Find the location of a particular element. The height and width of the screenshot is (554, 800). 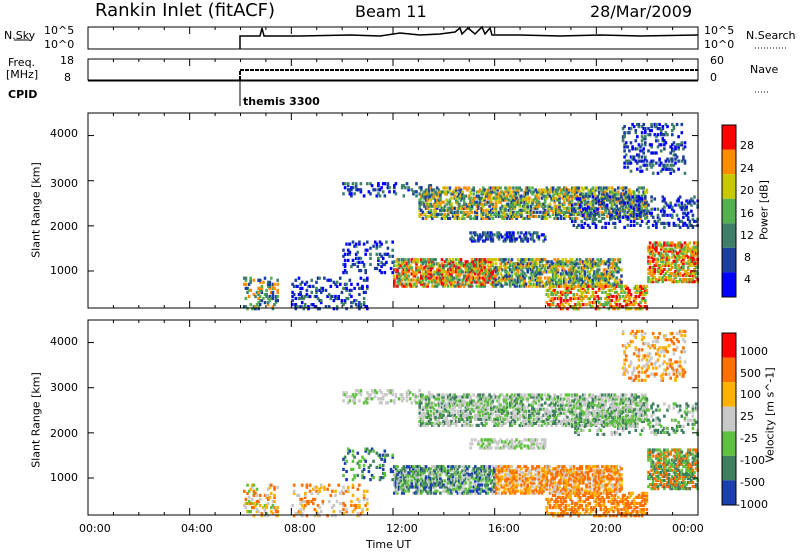

noise-left-tick-top: 10^5 is located at coordinates (59, 30).